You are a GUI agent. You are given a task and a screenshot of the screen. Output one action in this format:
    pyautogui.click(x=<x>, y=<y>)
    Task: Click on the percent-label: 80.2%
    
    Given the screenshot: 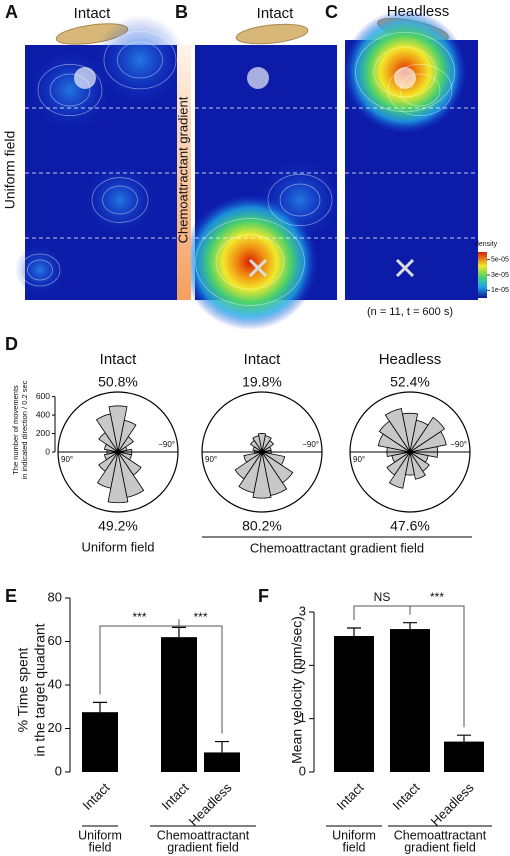 What is the action you would take?
    pyautogui.click(x=262, y=526)
    